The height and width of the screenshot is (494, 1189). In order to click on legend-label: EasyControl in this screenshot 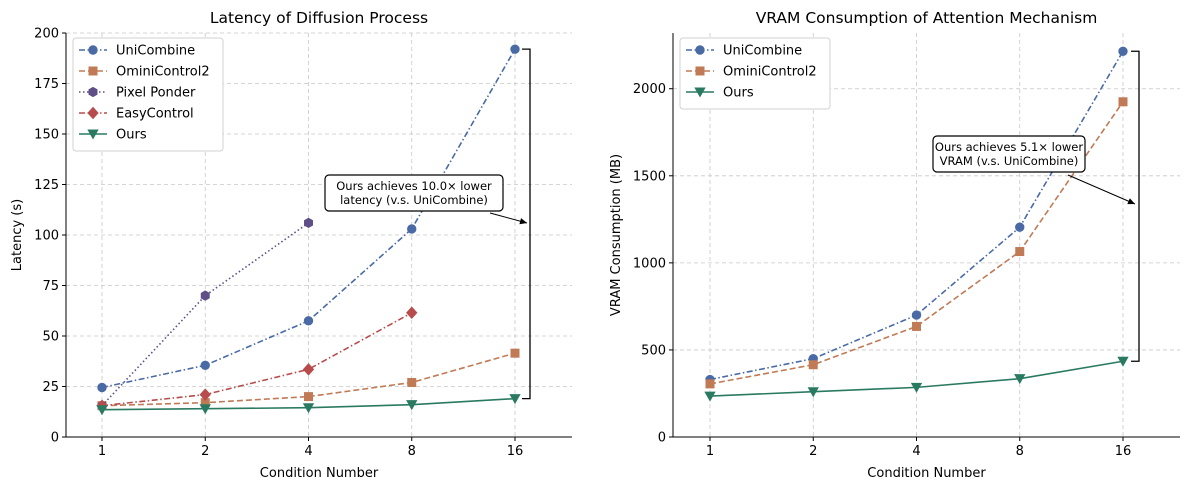, I will do `click(155, 114)`.